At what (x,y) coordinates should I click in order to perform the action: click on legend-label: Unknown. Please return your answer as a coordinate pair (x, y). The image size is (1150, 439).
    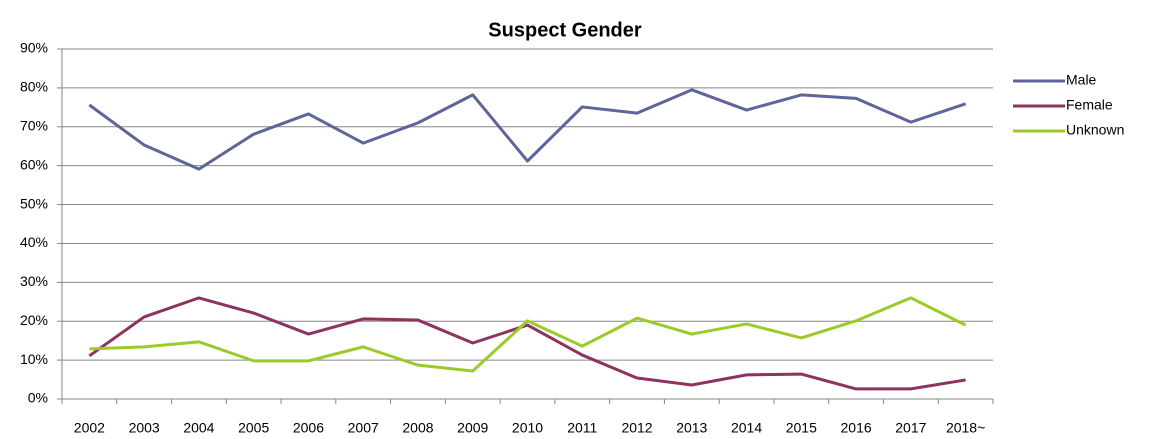
    Looking at the image, I should click on (1095, 130).